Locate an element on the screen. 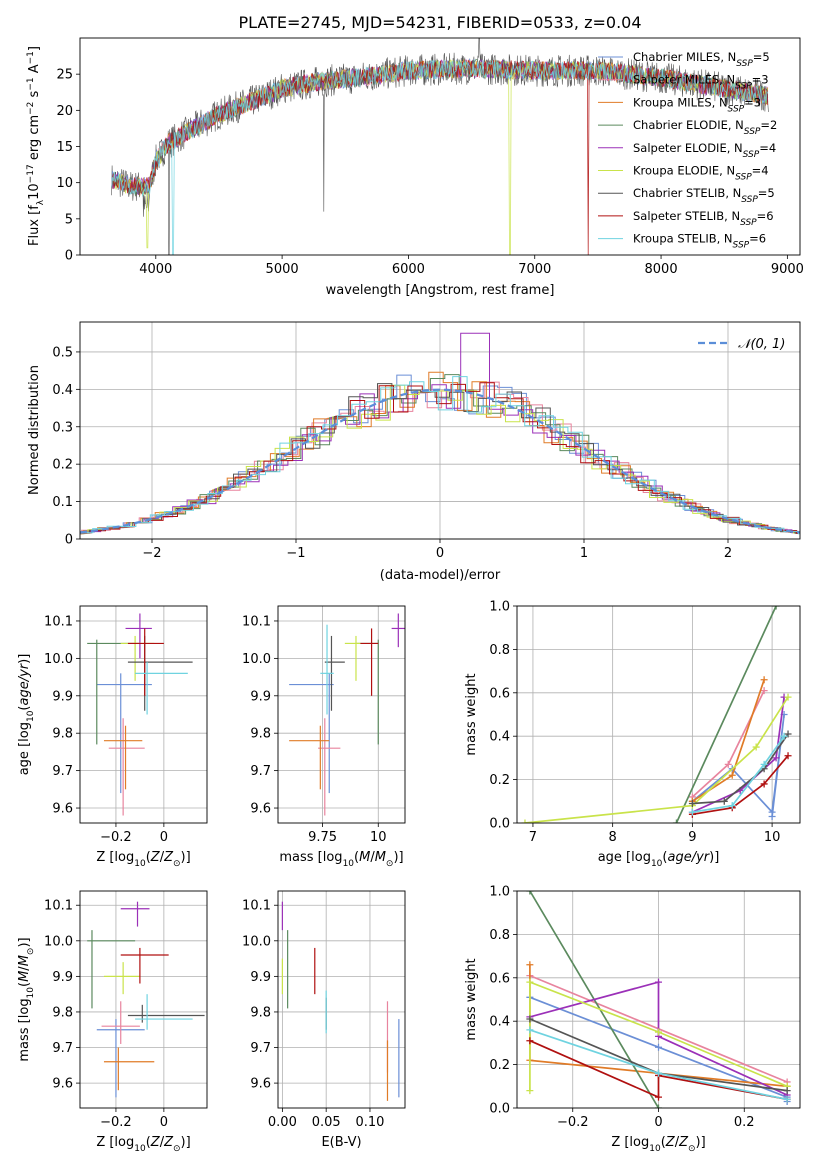  label-part: Salpeter STELIB, N is located at coordinates (686, 216).